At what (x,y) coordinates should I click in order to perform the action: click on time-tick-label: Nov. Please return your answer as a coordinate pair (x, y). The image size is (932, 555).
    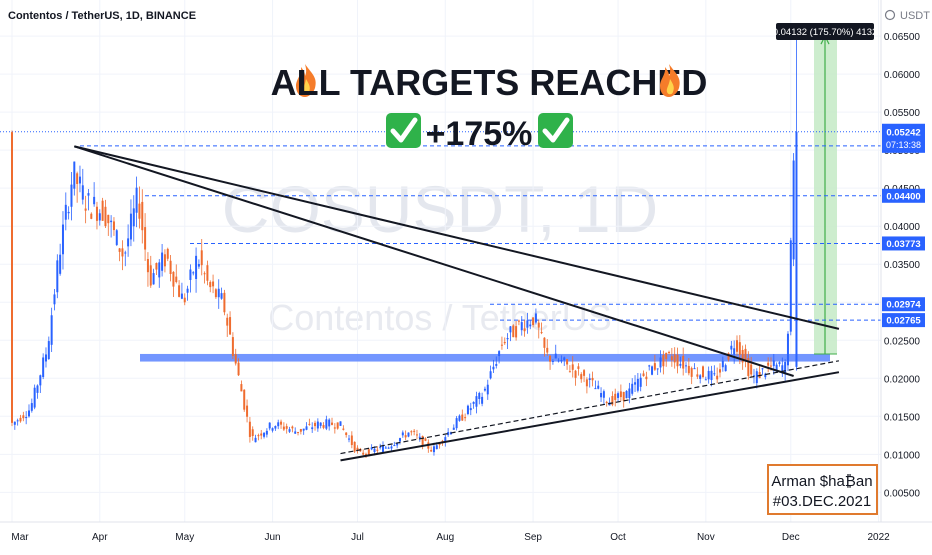
    Looking at the image, I should click on (706, 537).